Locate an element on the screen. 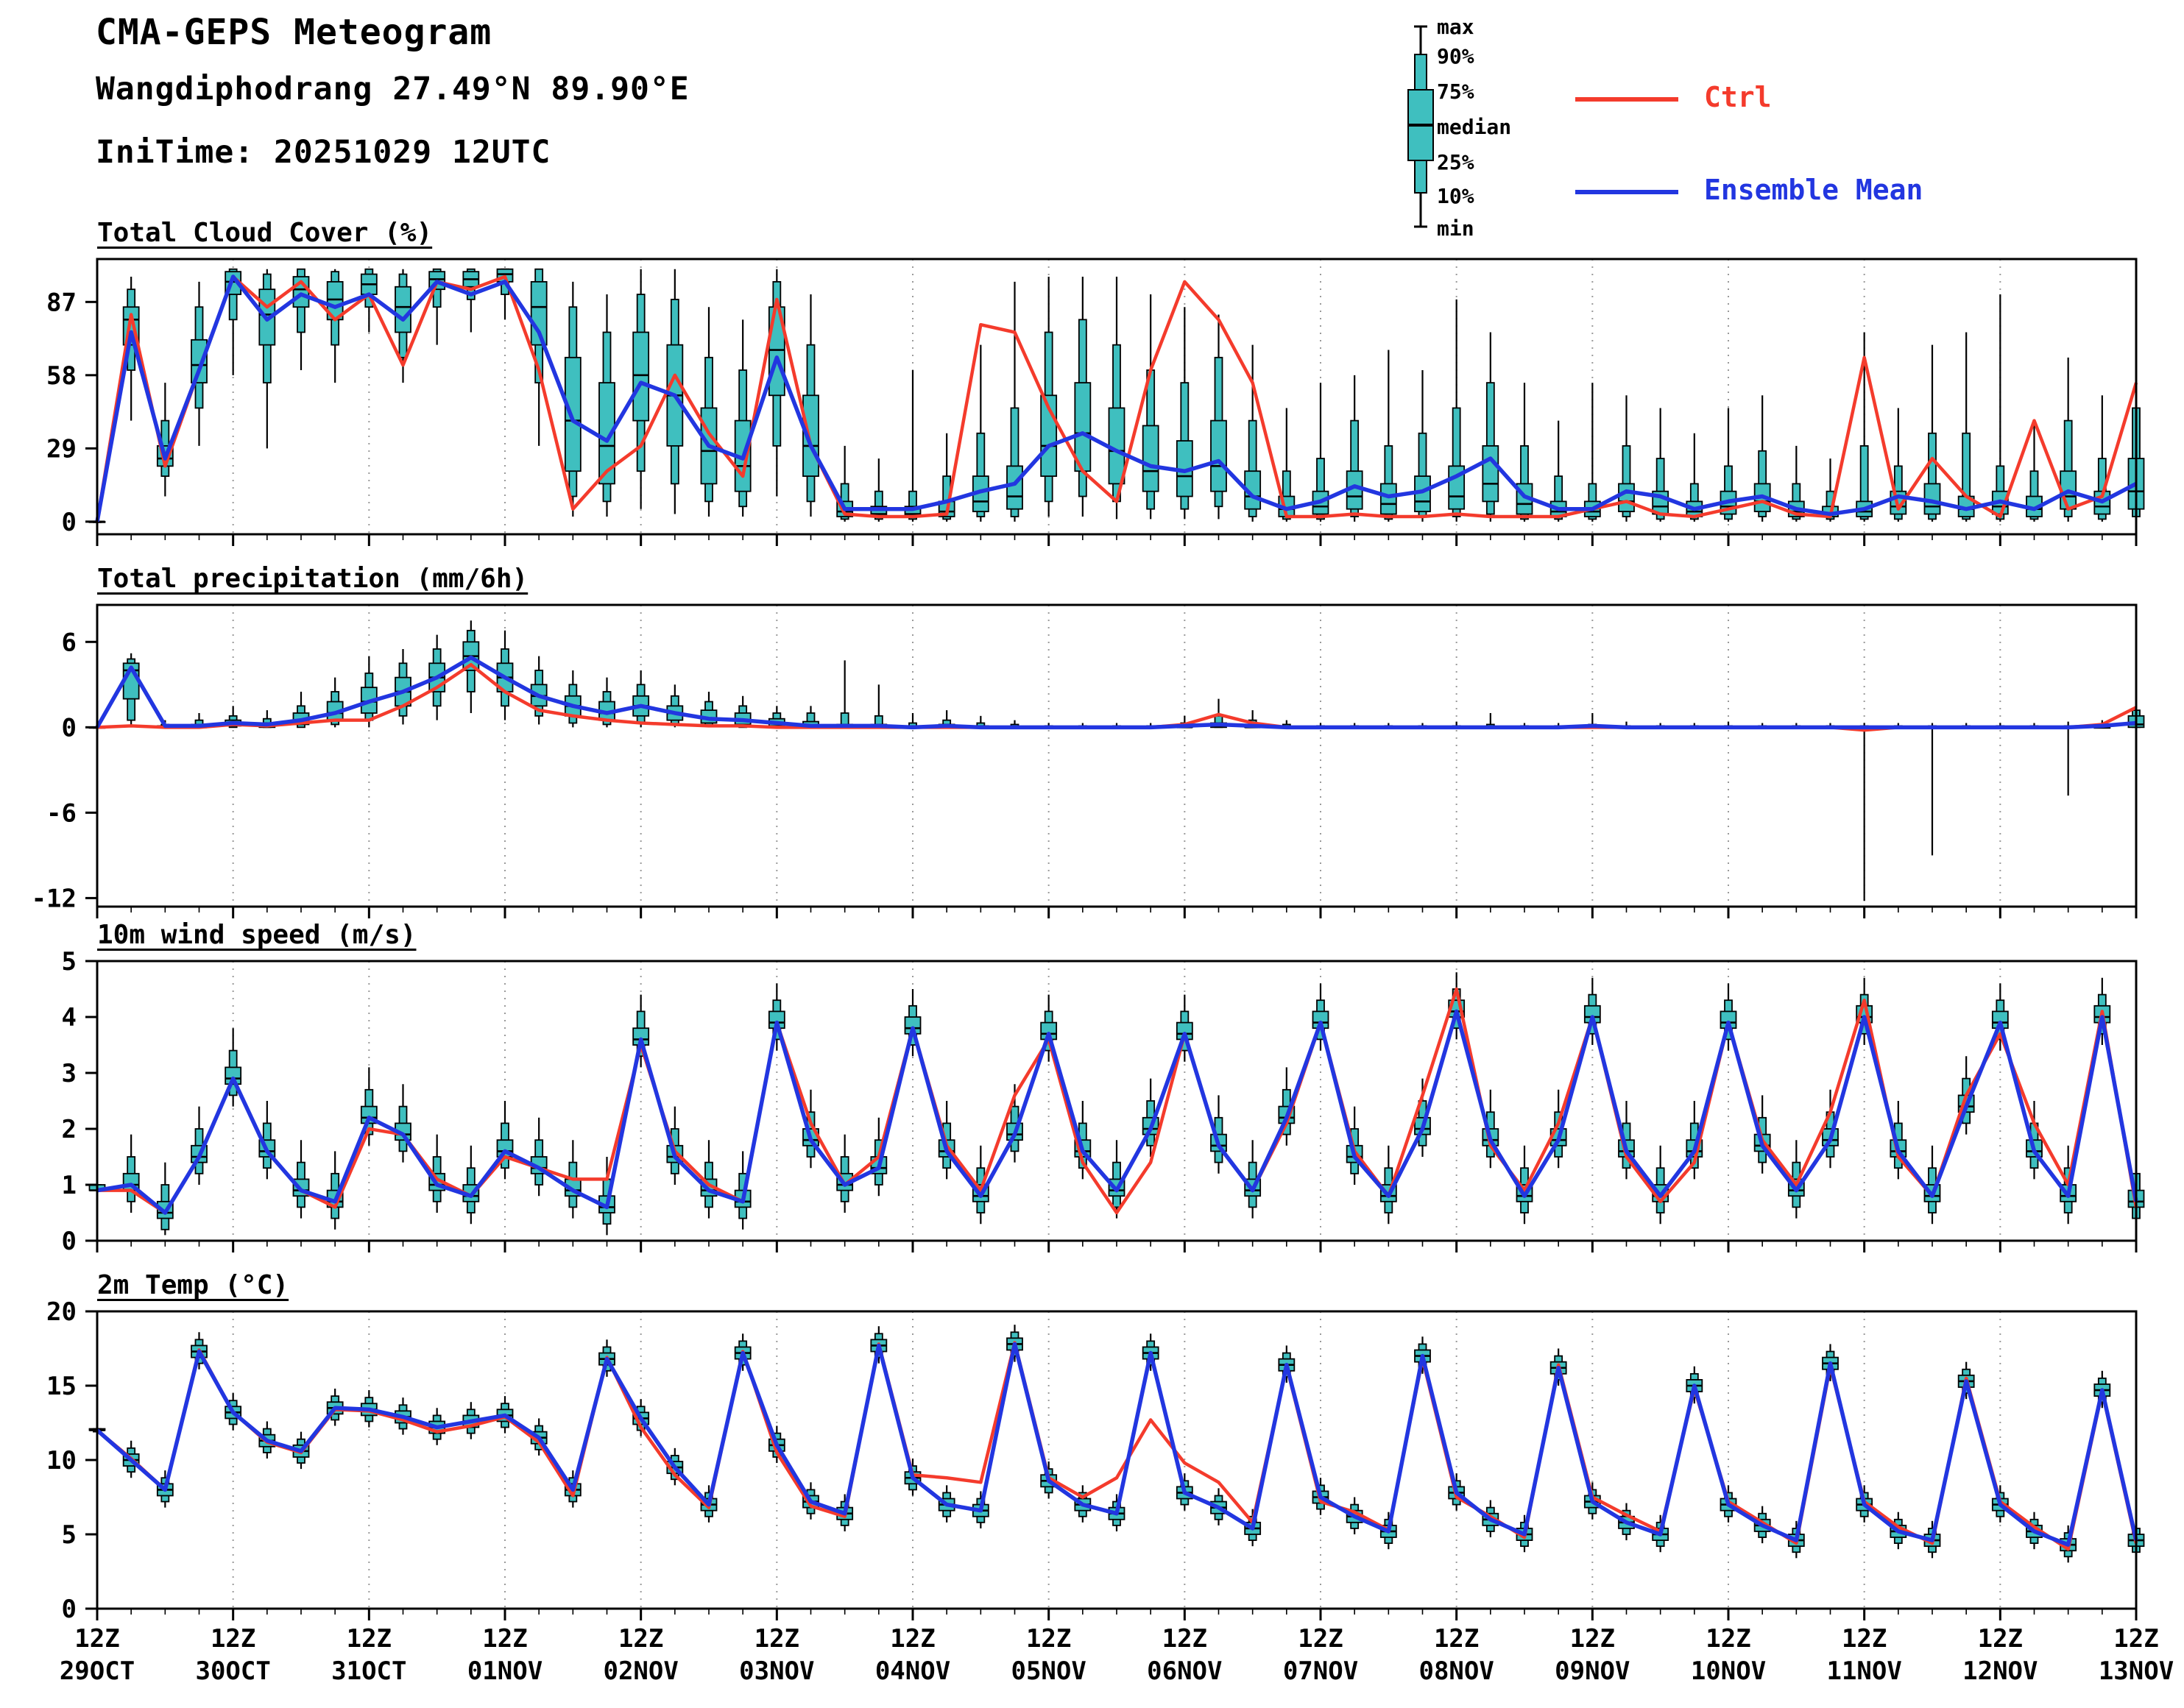 The height and width of the screenshot is (1708, 2184). precip-mean-line is located at coordinates (1116, 692).